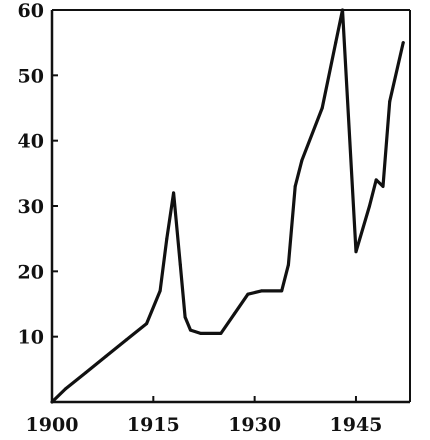  What do you see at coordinates (204, 416) in the screenshot?
I see `x-axis-ticks: 1900 1915 1930 1945` at bounding box center [204, 416].